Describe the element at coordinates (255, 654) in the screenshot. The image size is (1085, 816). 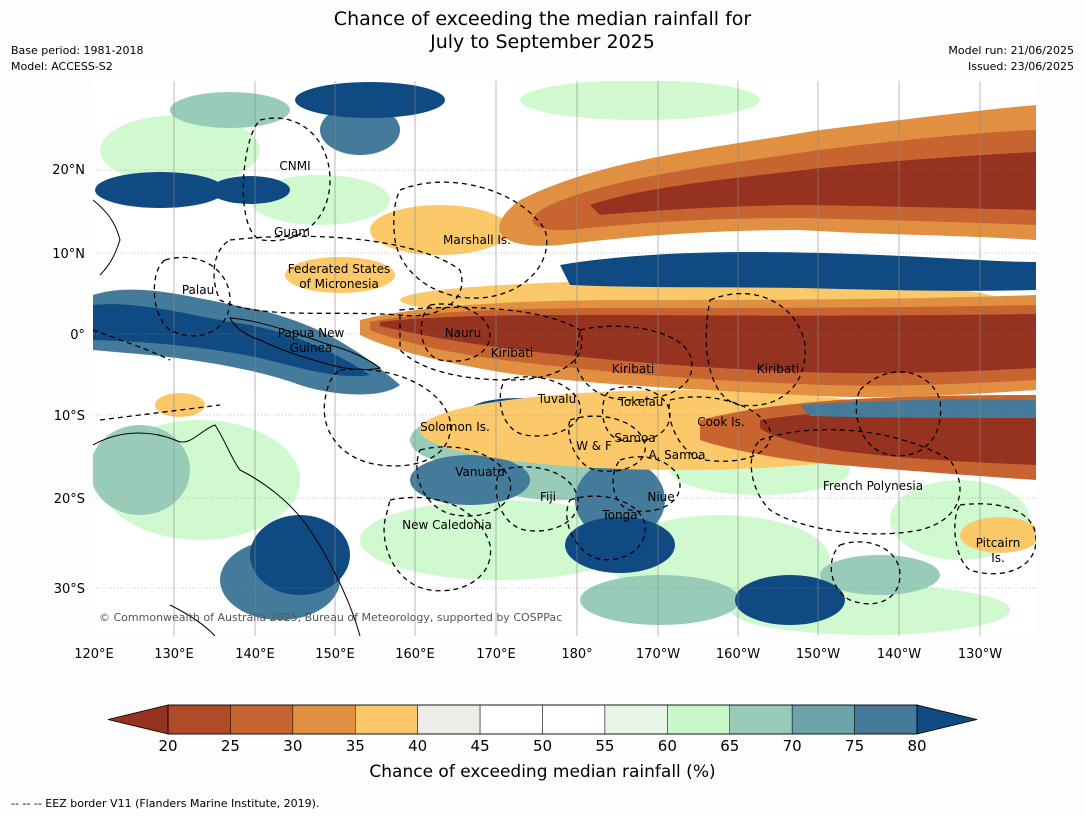
I see `lon-label: 140°E` at that location.